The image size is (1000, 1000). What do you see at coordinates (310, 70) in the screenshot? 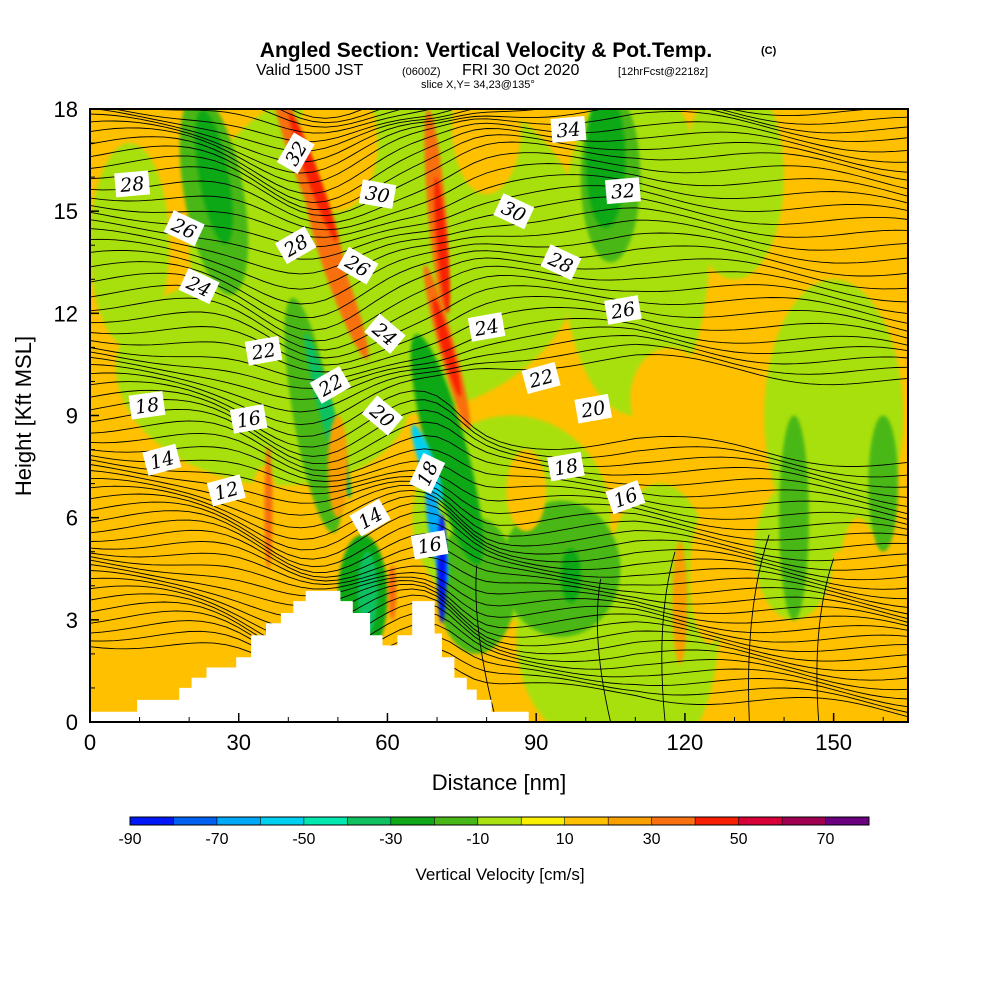
I see `valid-prefix: Valid 1500 JST` at bounding box center [310, 70].